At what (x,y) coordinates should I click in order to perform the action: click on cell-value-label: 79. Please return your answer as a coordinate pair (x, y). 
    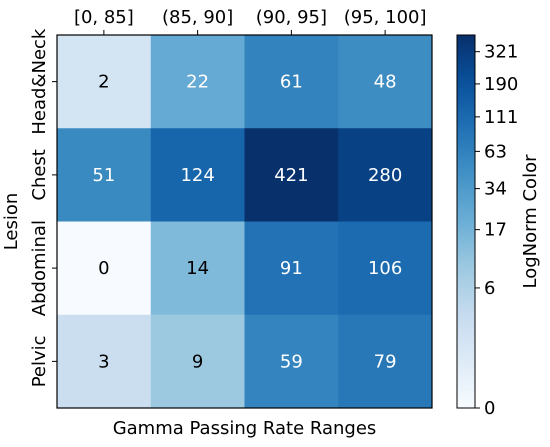
    Looking at the image, I should click on (385, 361).